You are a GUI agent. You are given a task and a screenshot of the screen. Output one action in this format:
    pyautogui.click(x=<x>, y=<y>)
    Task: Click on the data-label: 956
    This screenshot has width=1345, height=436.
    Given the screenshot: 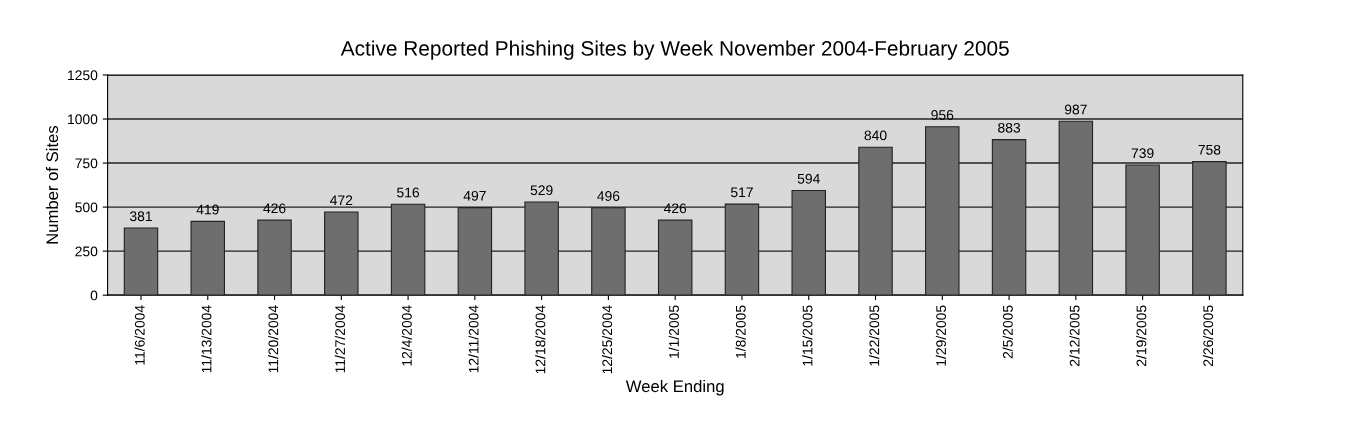 What is the action you would take?
    pyautogui.click(x=942, y=115)
    